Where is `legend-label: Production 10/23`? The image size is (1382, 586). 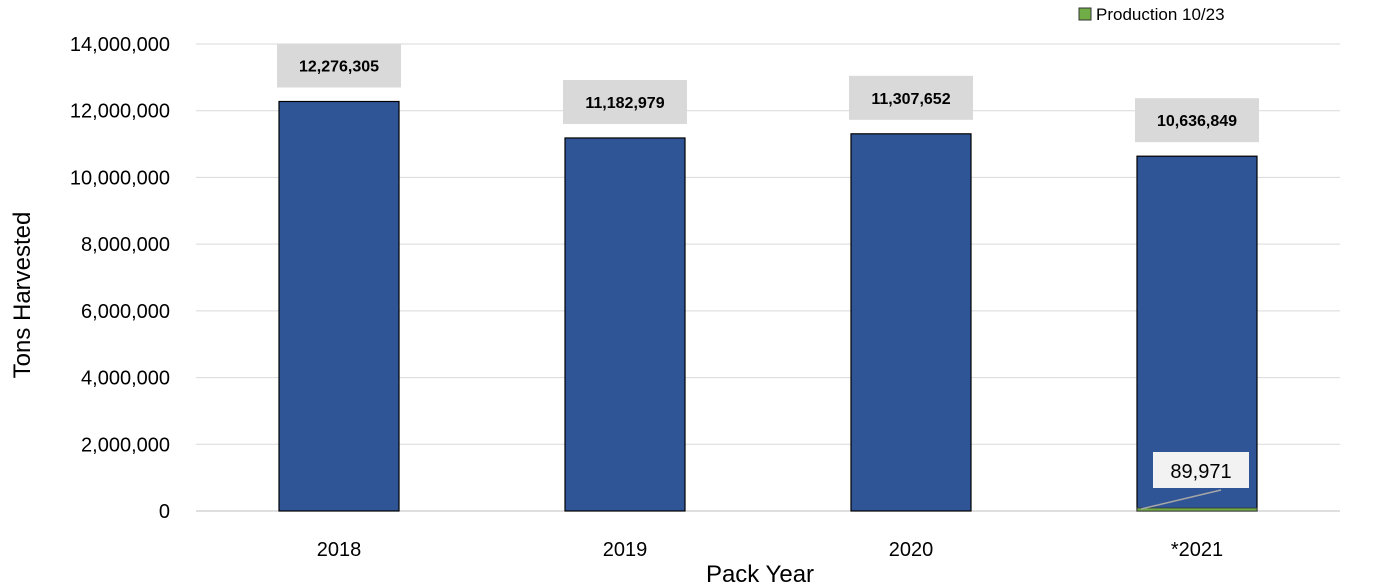 legend-label: Production 10/23 is located at coordinates (1160, 14).